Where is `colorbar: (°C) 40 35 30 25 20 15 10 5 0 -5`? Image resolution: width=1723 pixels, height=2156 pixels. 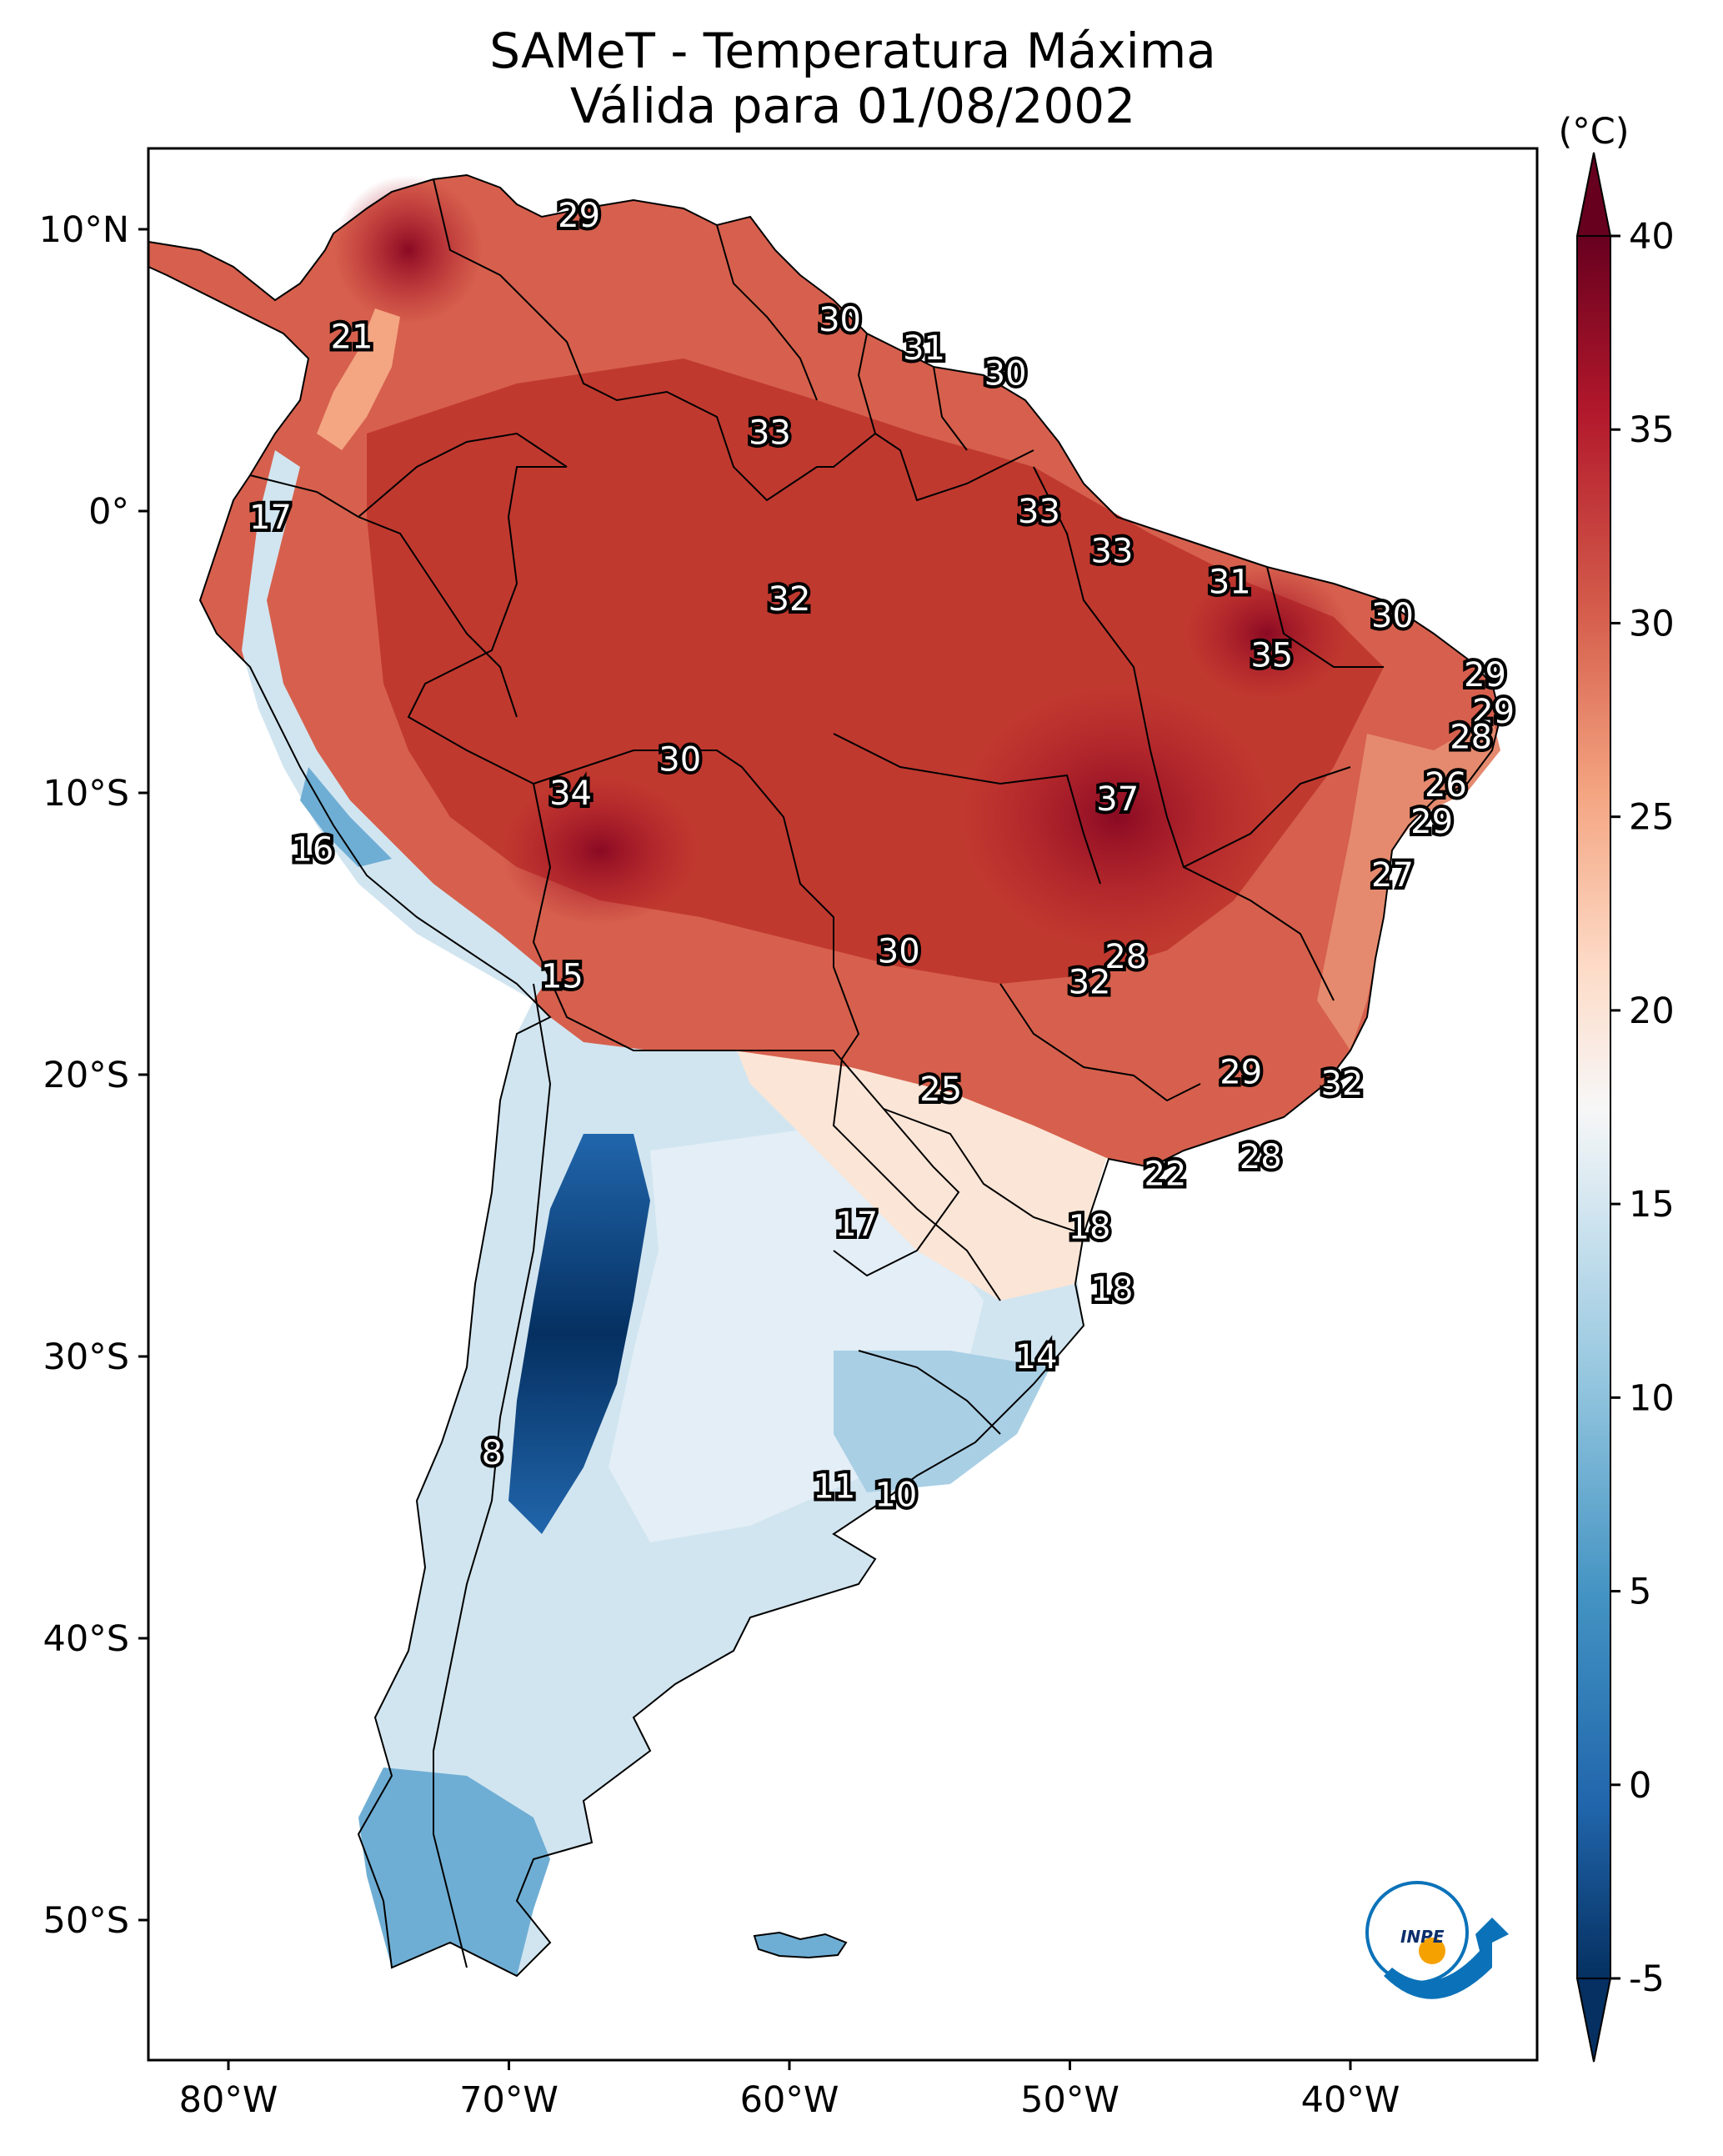 colorbar: (°C) 40 35 30 25 20 15 10 5 0 -5 is located at coordinates (1617, 1087).